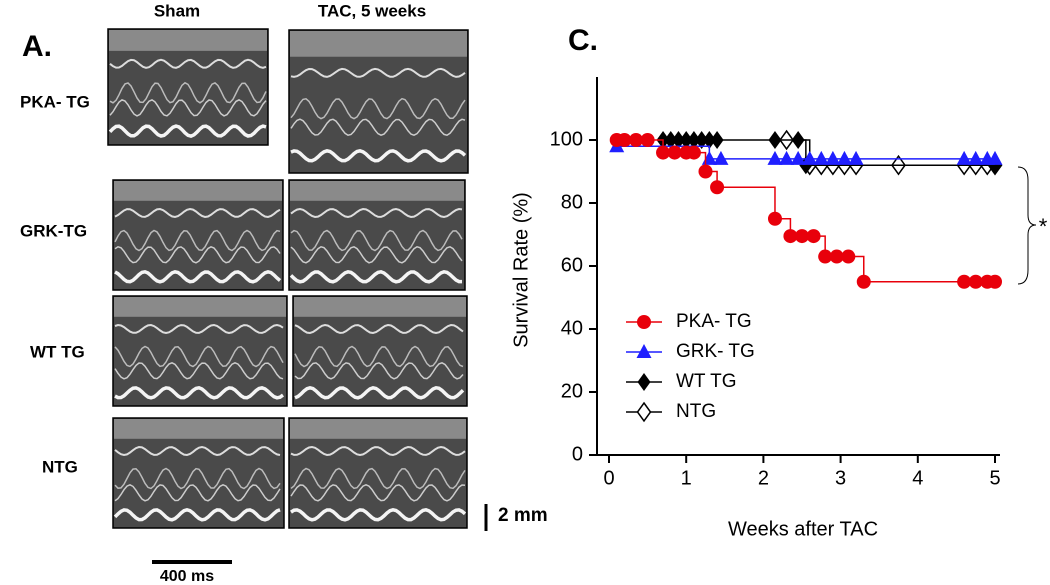 This screenshot has width=1050, height=585. What do you see at coordinates (696, 411) in the screenshot?
I see `legend-label: NTG` at bounding box center [696, 411].